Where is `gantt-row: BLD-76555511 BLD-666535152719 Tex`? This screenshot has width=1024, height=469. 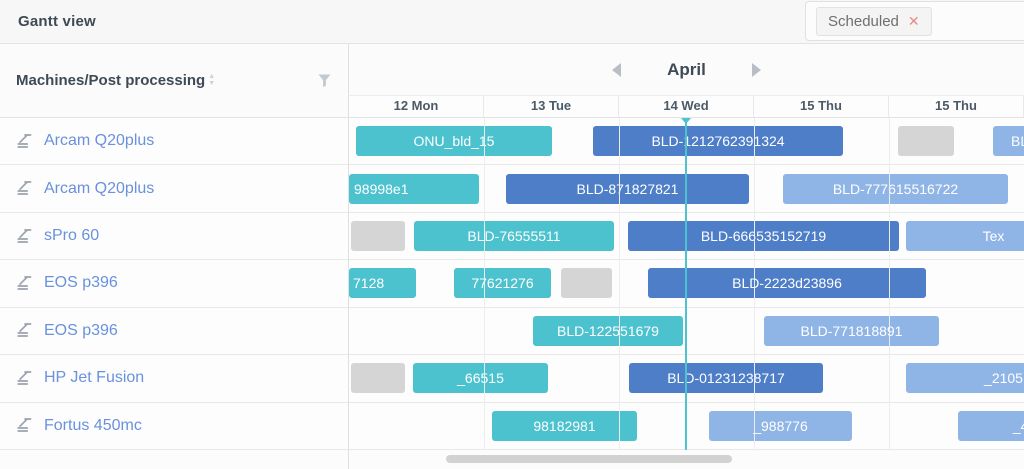 gantt-row: BLD-76555511 BLD-666535152719 Tex is located at coordinates (686, 237).